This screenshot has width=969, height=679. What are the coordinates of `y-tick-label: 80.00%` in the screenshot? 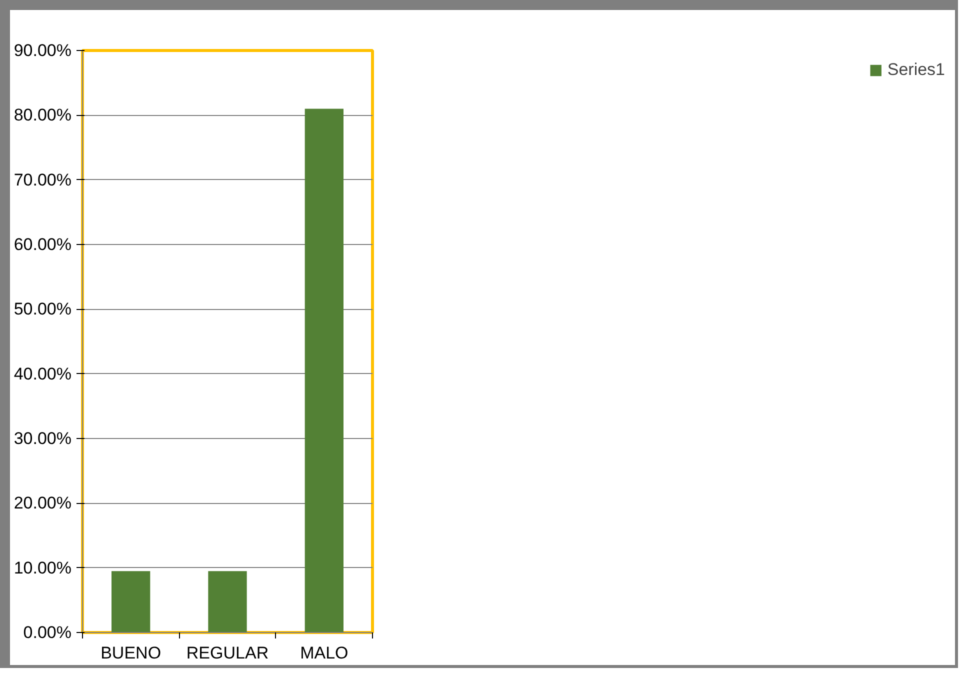 It's located at (43, 115).